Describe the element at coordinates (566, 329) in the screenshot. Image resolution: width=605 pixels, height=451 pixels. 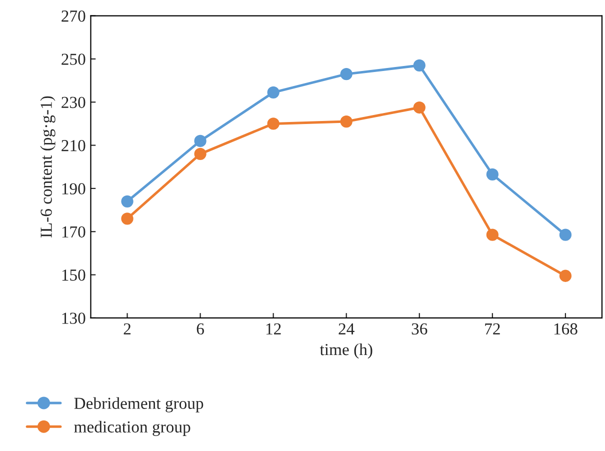
I see `x-tick-label: 168` at that location.